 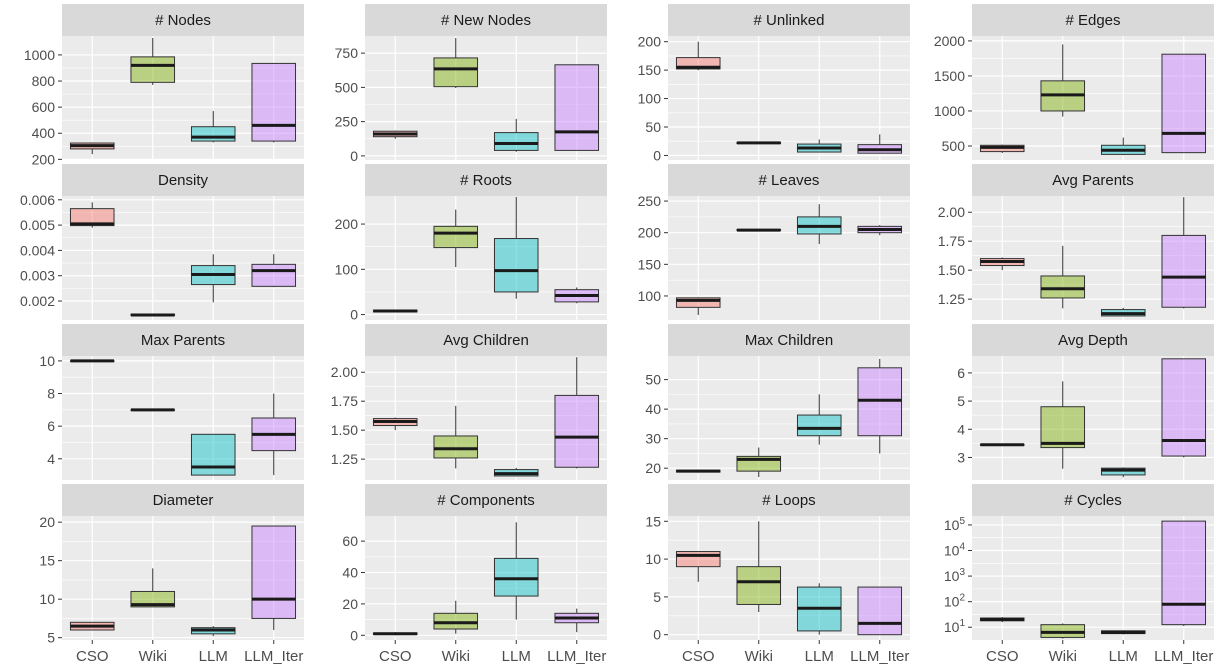 I want to click on y-tick-label: 105, so click(x=955, y=524).